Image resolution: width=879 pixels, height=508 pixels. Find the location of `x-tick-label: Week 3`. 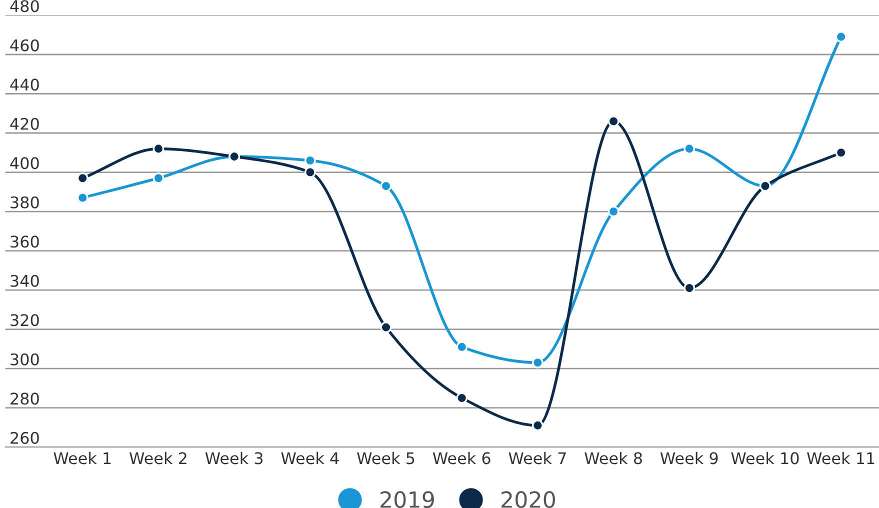

x-tick-label: Week 3 is located at coordinates (234, 458).